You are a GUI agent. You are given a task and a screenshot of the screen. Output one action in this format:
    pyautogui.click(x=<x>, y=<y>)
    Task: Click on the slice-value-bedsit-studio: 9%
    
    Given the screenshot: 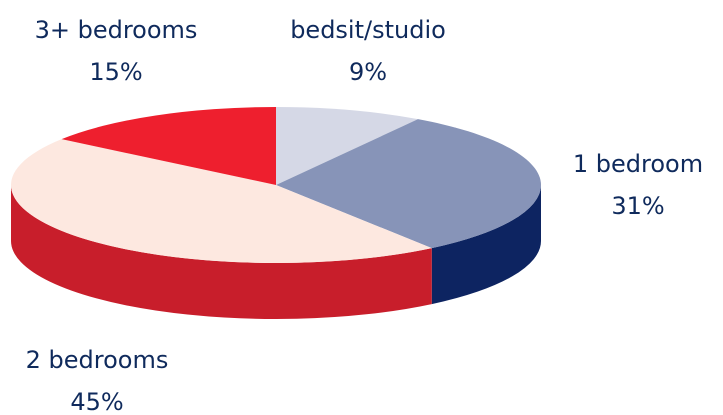 What is the action you would take?
    pyautogui.click(x=368, y=72)
    